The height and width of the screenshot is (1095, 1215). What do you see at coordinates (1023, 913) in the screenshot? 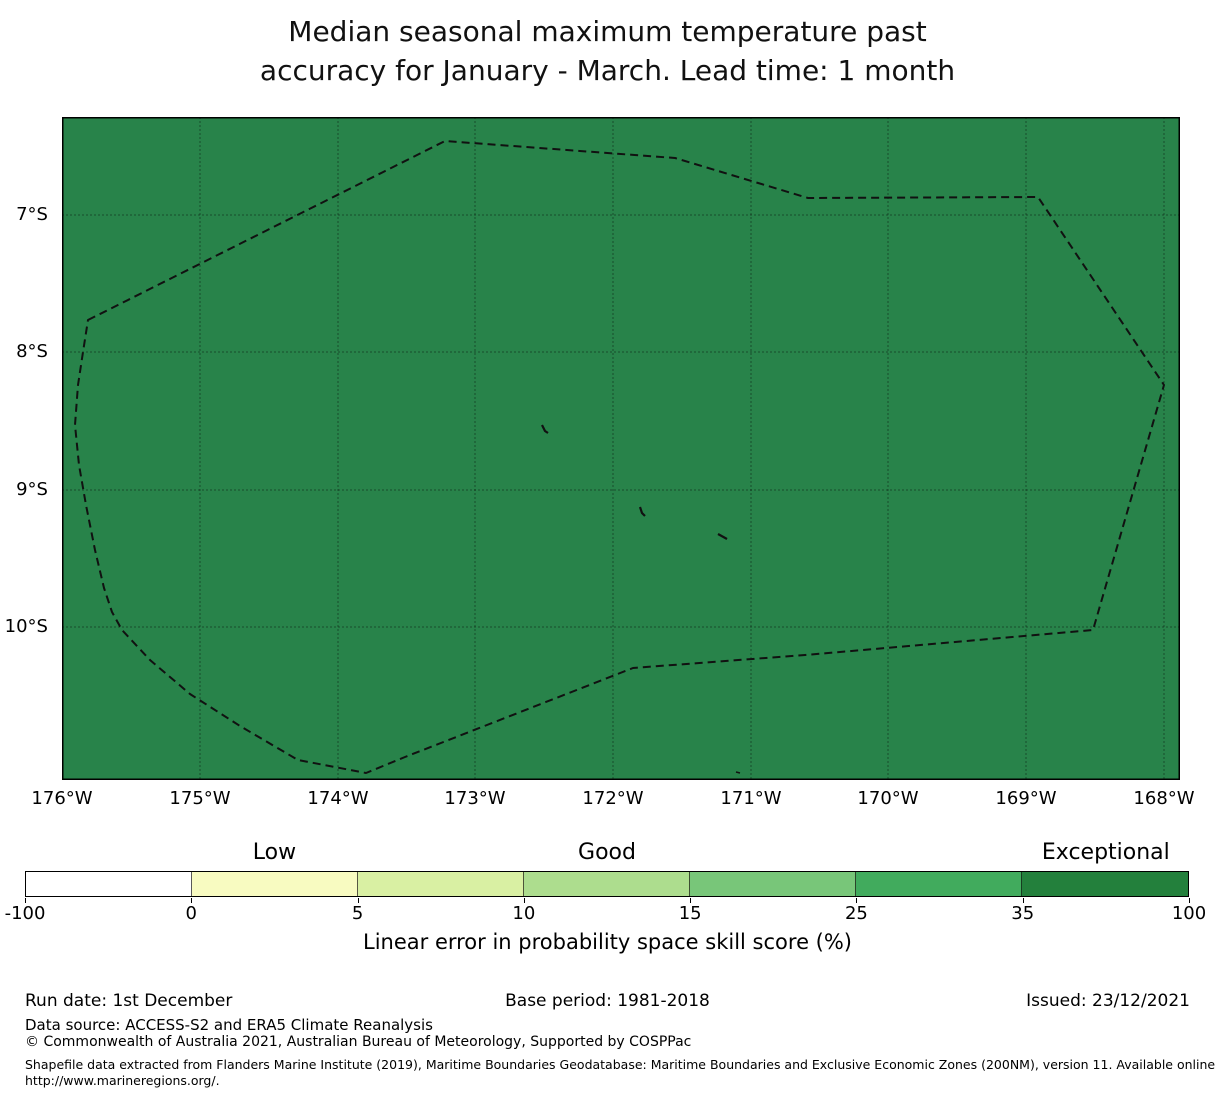
I see `colorbar-tick-label: 35` at bounding box center [1023, 913].